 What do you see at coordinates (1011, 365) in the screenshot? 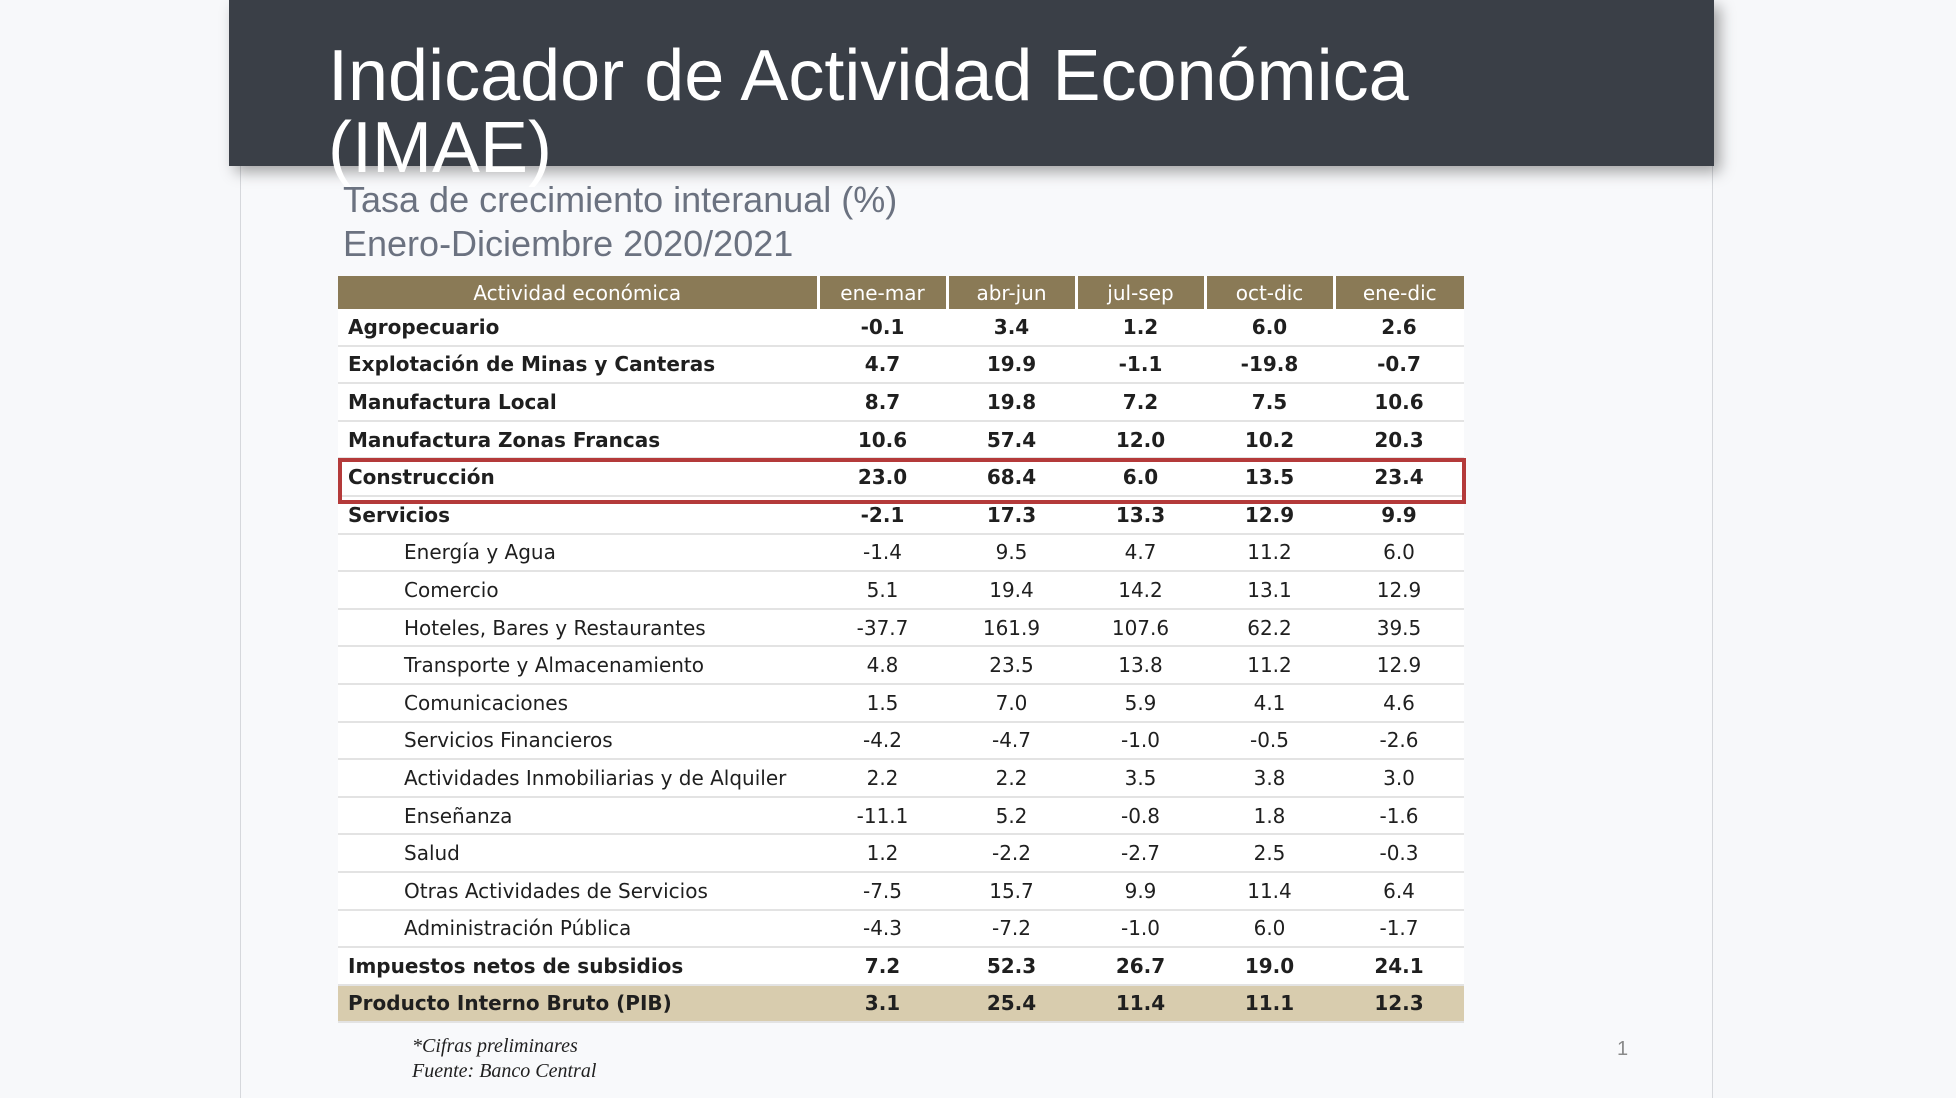
I see `row-value: 19.9` at bounding box center [1011, 365].